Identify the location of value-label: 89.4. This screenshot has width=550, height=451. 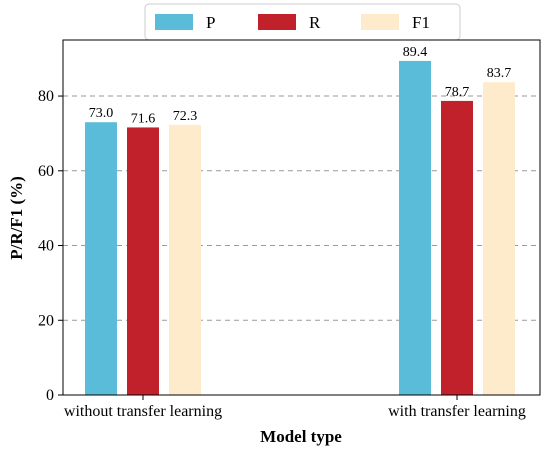
(415, 52).